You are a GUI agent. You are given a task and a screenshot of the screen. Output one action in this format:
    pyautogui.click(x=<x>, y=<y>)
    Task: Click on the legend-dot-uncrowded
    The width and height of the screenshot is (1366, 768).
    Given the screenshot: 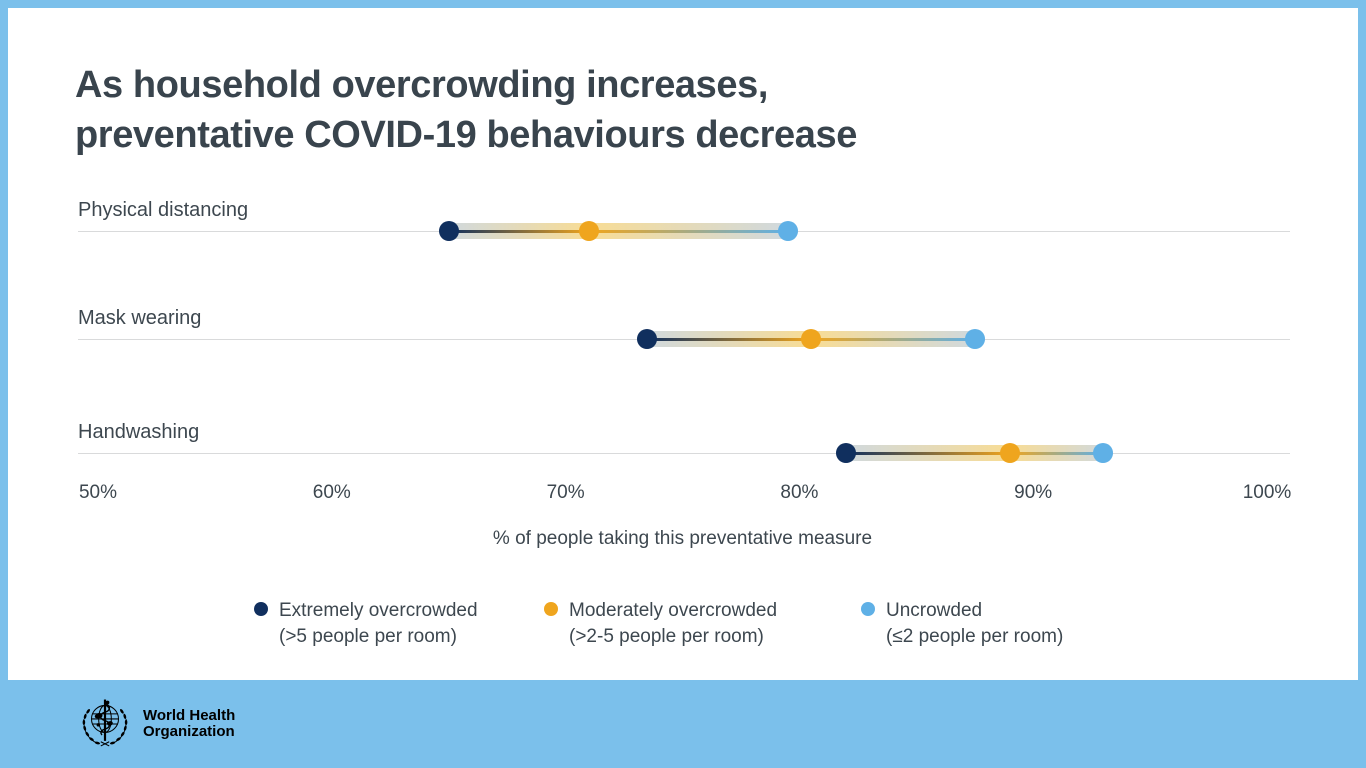 What is the action you would take?
    pyautogui.click(x=868, y=609)
    